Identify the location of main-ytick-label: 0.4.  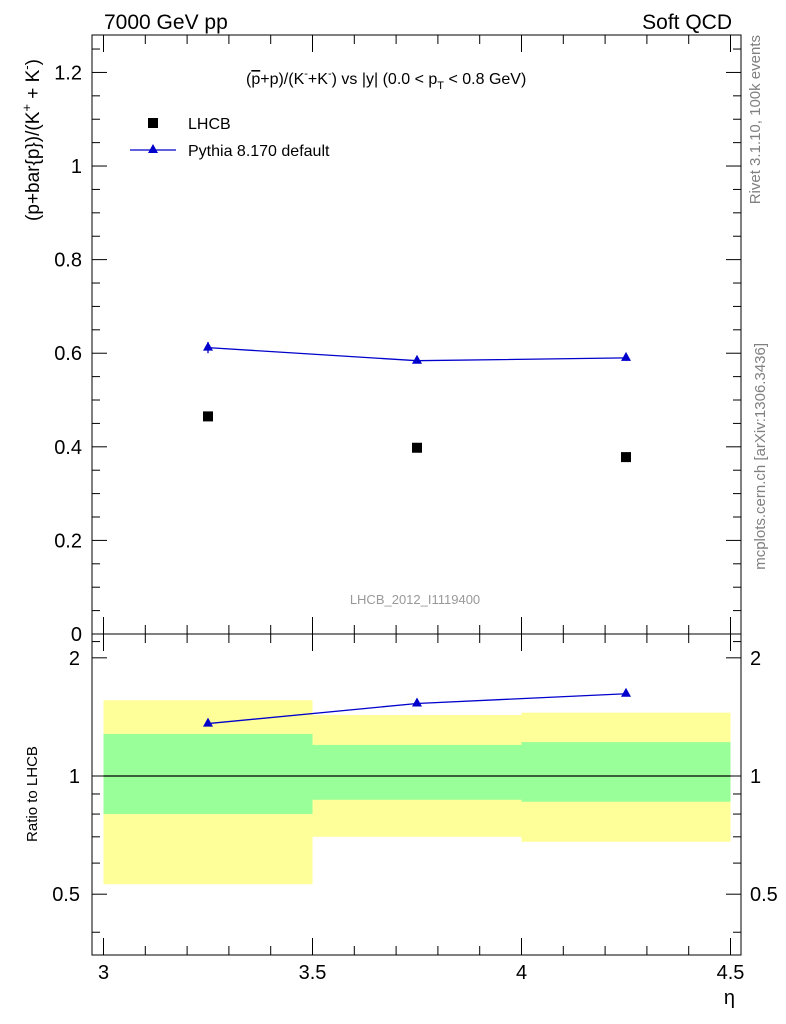
(68, 448).